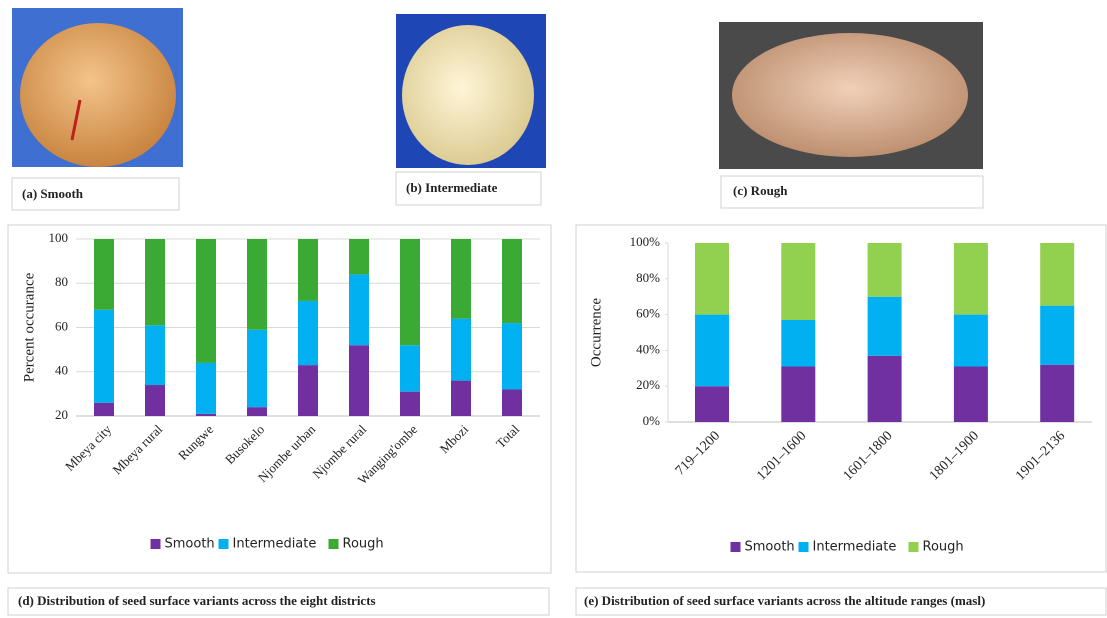 Image resolution: width=1107 pixels, height=618 pixels. I want to click on y-tick-label: 40%, so click(648, 348).